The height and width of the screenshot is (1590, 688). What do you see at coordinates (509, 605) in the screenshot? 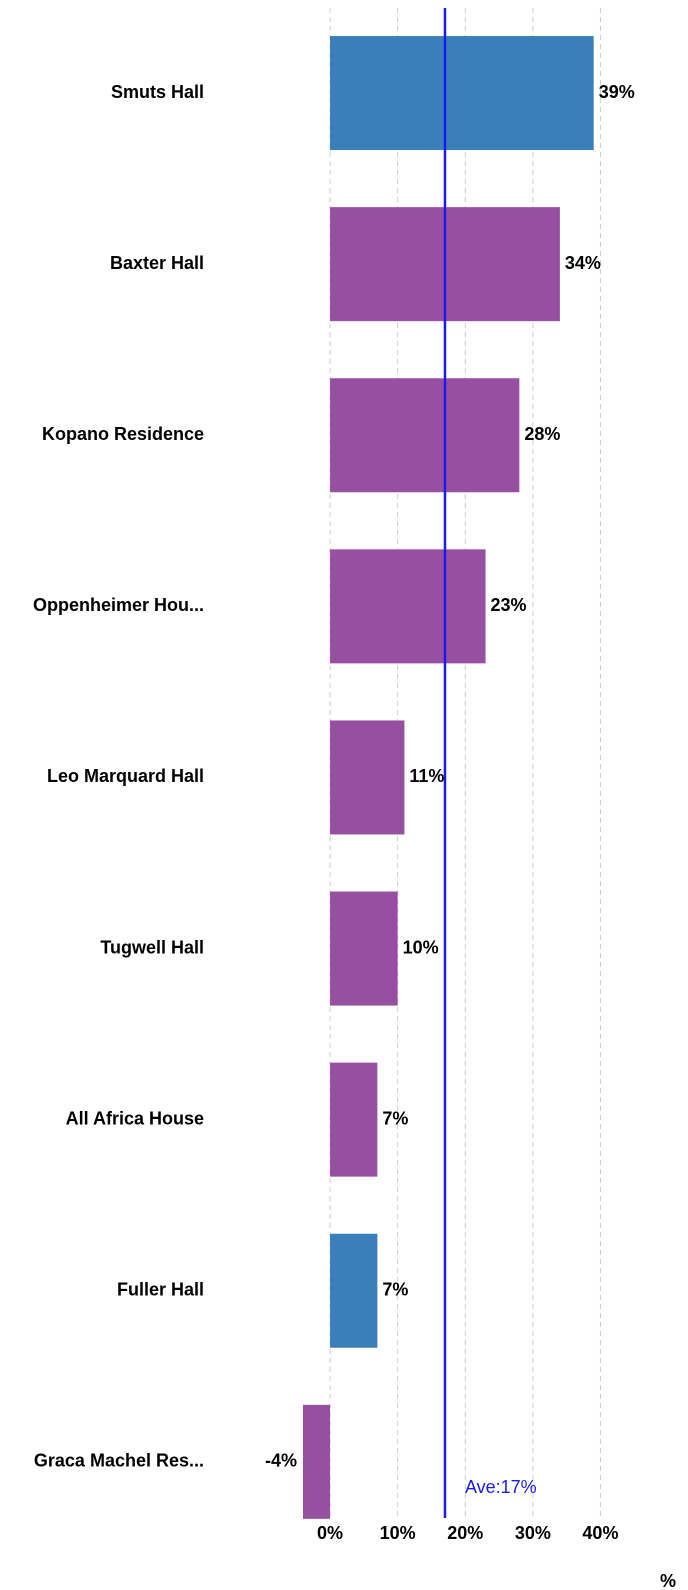
I see `value-label: 23%` at bounding box center [509, 605].